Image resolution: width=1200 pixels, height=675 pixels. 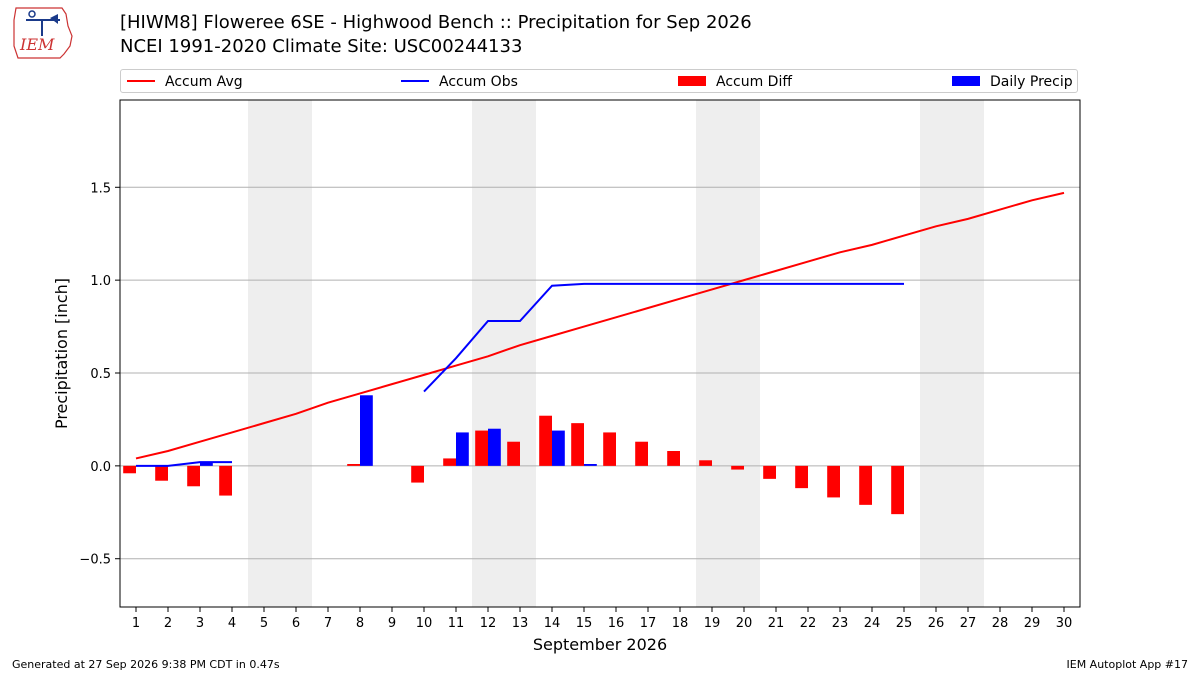 I want to click on legend-item-accum-obs: Accum Obs, so click(x=459, y=82).